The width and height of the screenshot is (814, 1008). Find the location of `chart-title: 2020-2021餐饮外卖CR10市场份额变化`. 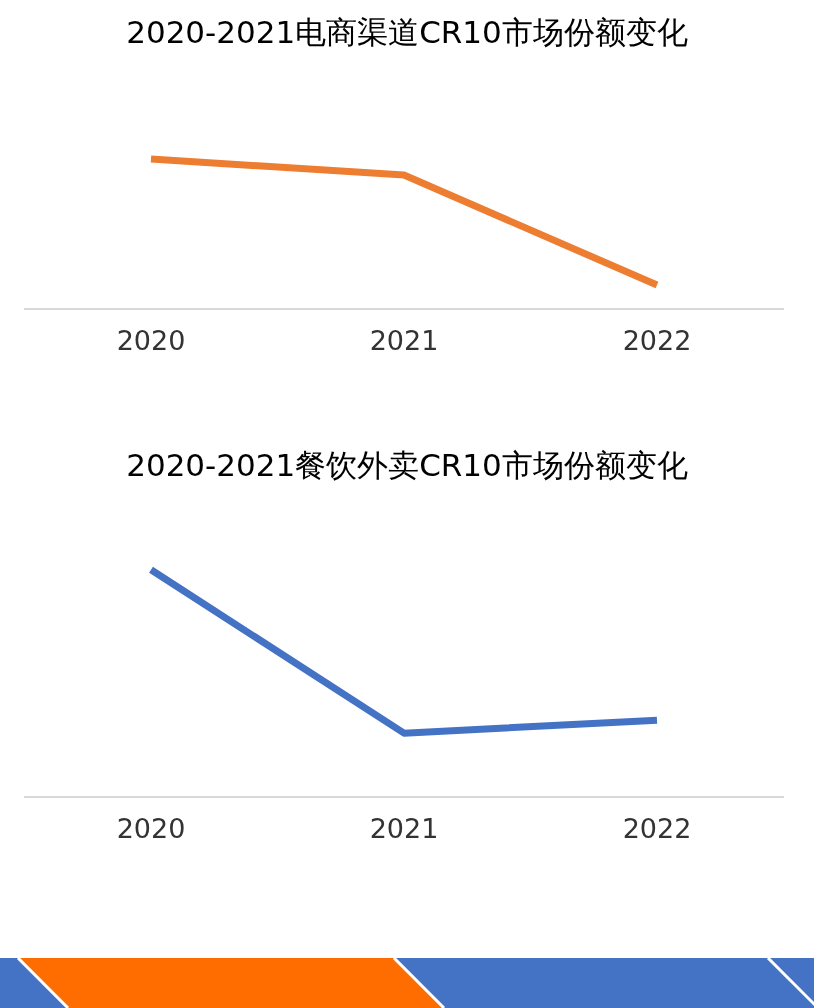

chart-title: 2020-2021餐饮外卖CR10市场份额变化 is located at coordinates (407, 465).